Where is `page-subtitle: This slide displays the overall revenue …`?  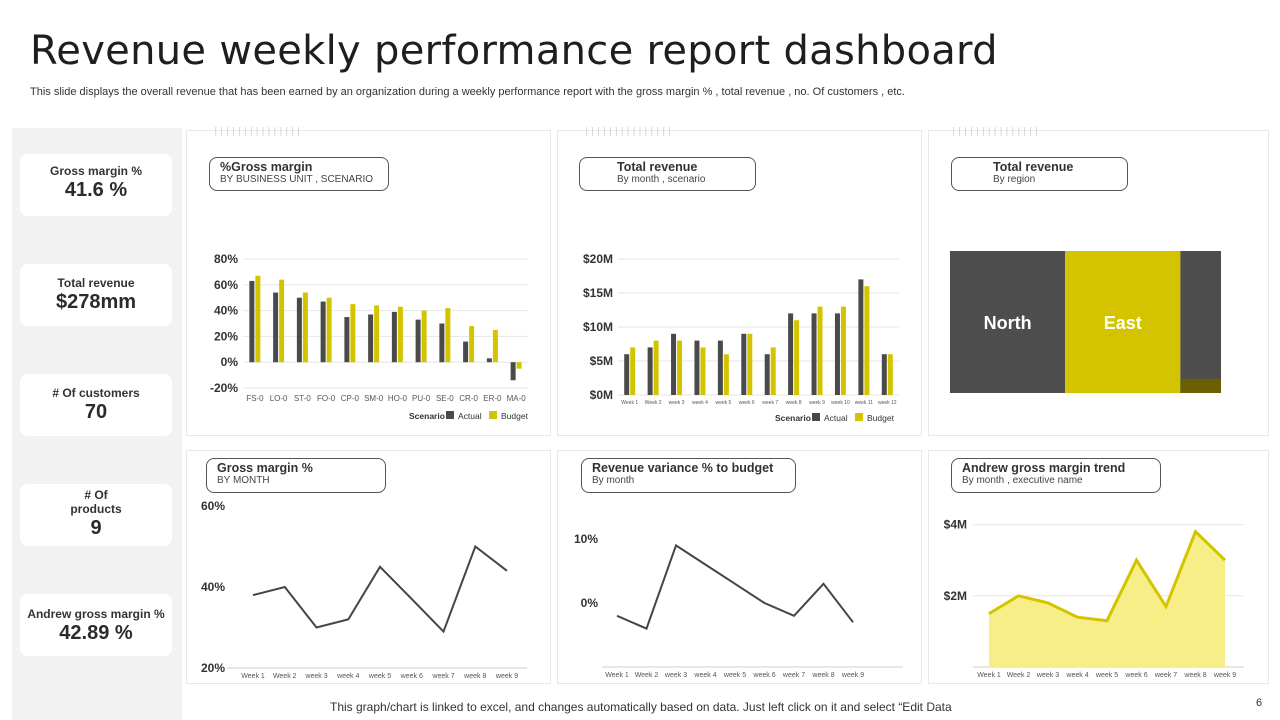 page-subtitle: This slide displays the overall revenue … is located at coordinates (467, 92).